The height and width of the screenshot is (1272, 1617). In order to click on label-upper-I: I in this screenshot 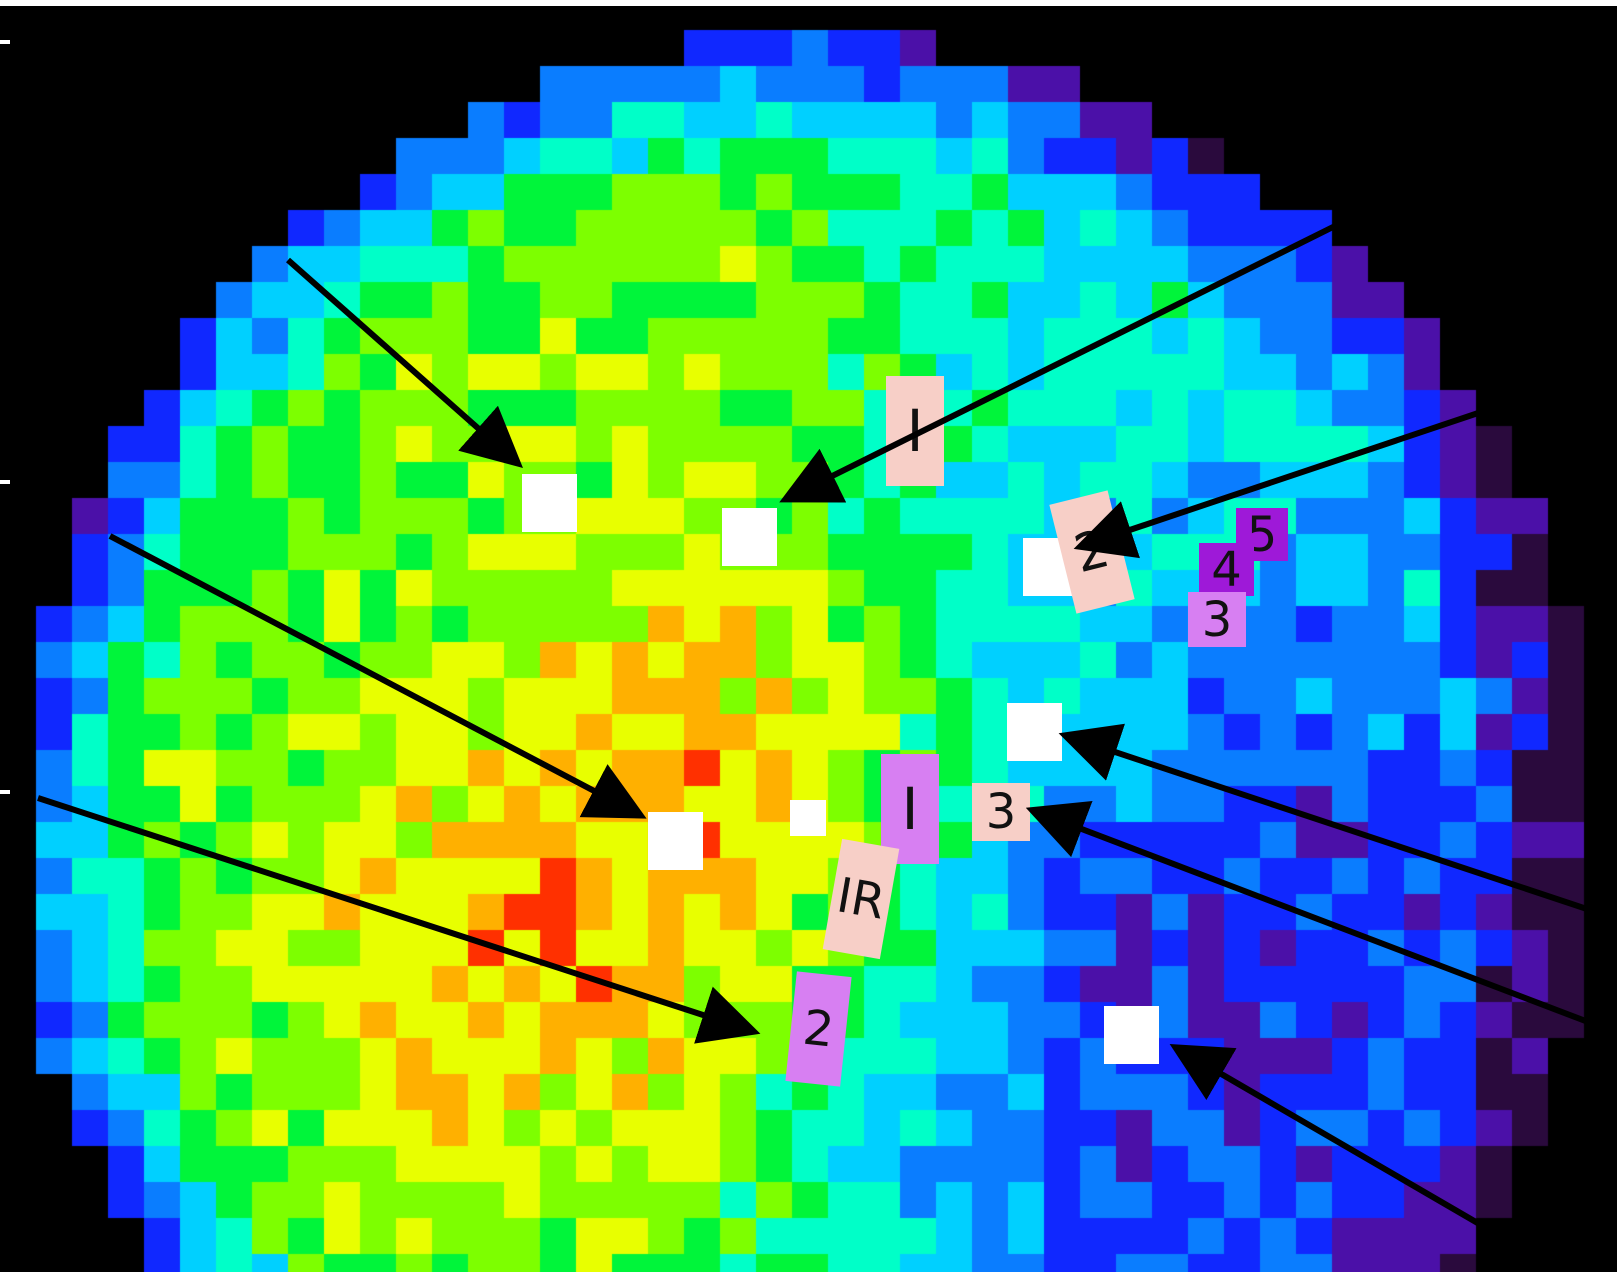, I will do `click(915, 431)`.